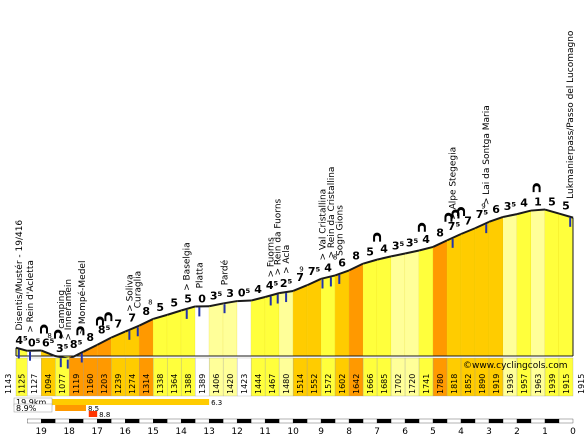  Describe the element at coordinates (461, 432) in the screenshot. I see `x-tick-label: 4` at that location.